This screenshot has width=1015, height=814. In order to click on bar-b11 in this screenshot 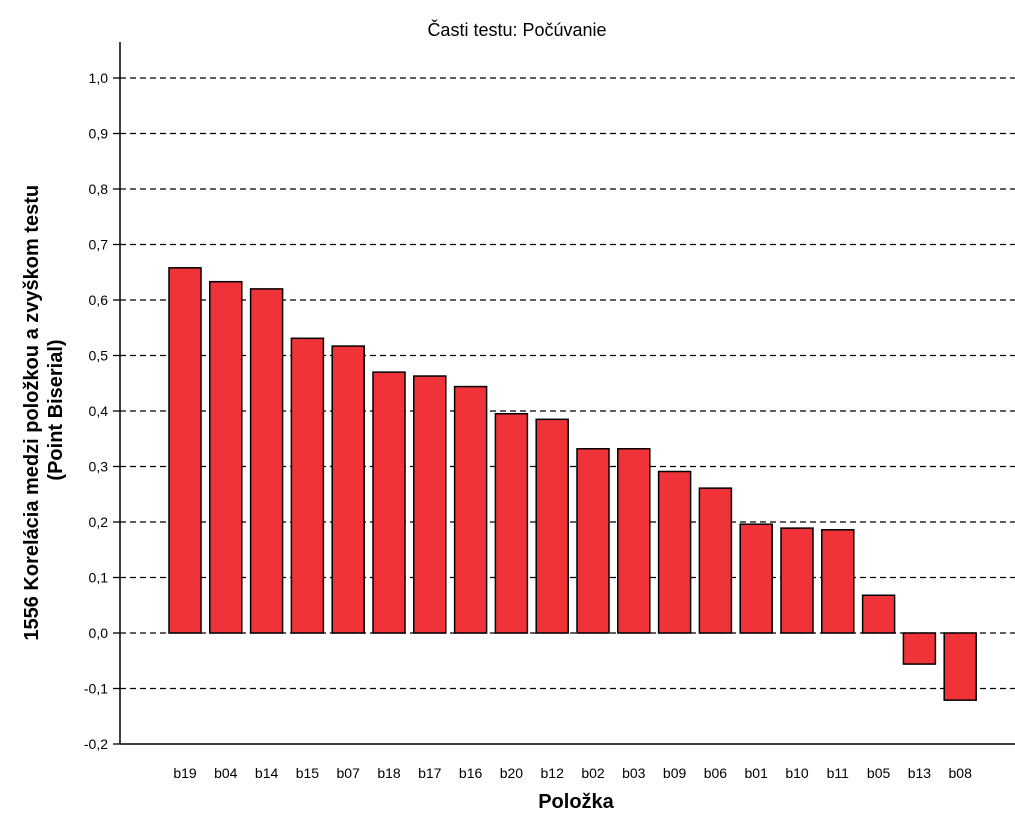, I will do `click(838, 581)`.